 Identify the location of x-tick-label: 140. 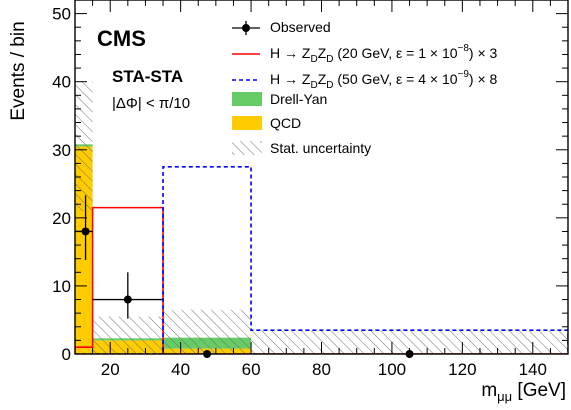
(533, 369).